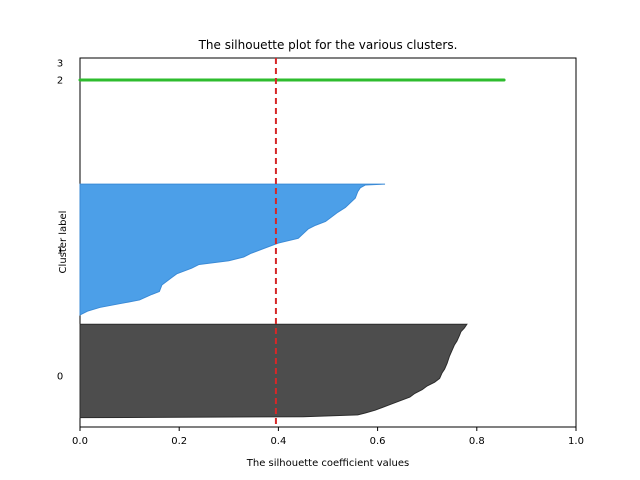 The width and height of the screenshot is (640, 480). Describe the element at coordinates (328, 437) in the screenshot. I see `x-axis: 0.0 0.2 0.4 0.6 0.8 1.0` at that location.